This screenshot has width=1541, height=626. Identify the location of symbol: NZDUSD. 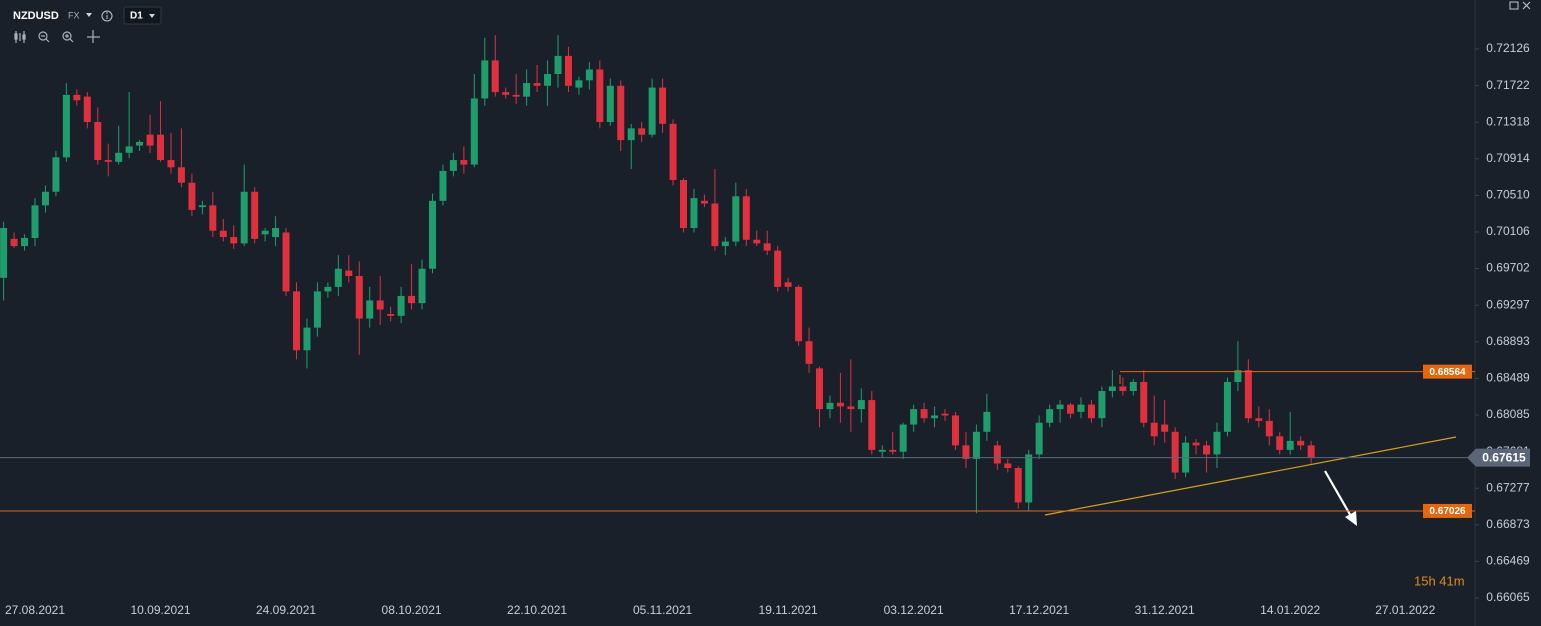
(36, 16).